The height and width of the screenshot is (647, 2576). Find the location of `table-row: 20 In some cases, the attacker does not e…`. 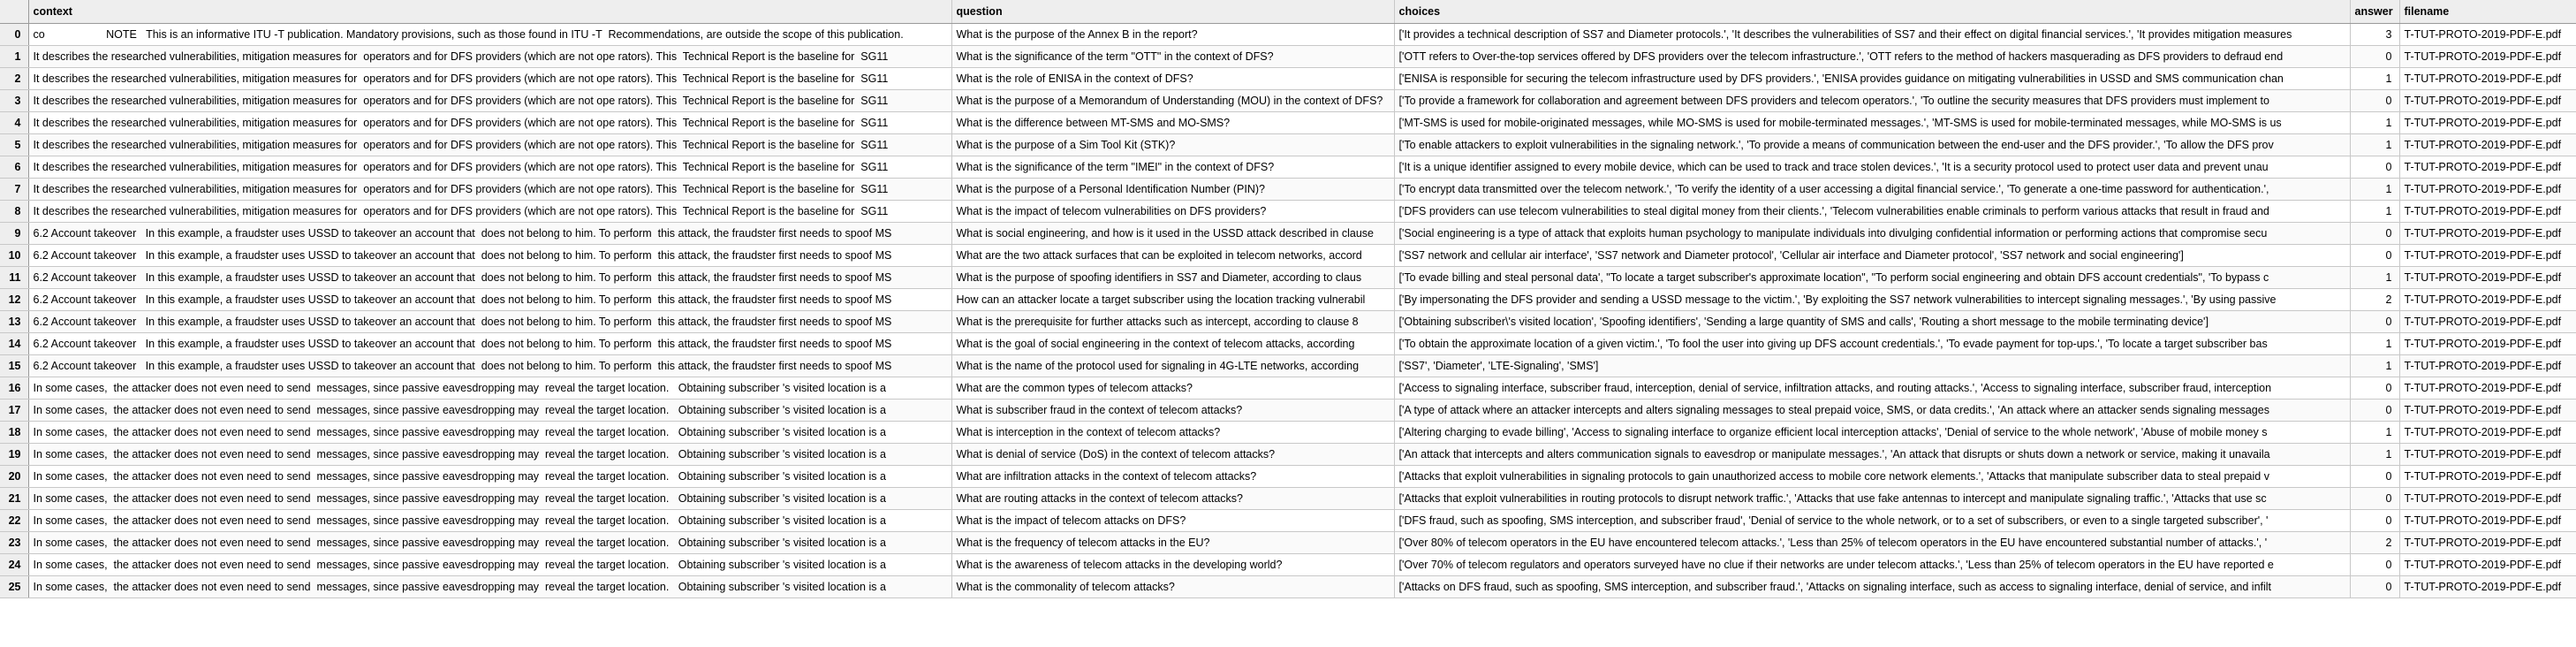

table-row: 20 In some cases, the attacker does not e… is located at coordinates (1288, 476).